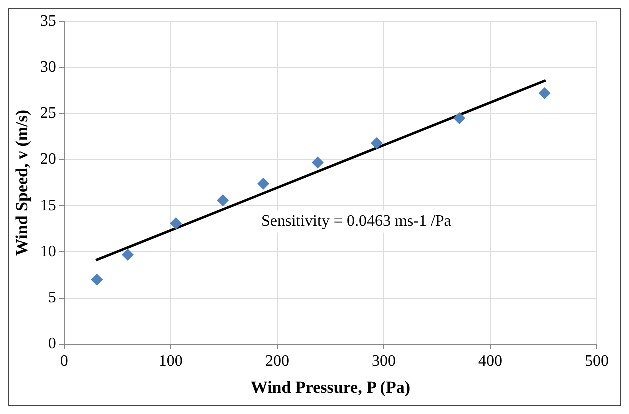  Describe the element at coordinates (52, 344) in the screenshot. I see `y-tick-label: 0` at that location.